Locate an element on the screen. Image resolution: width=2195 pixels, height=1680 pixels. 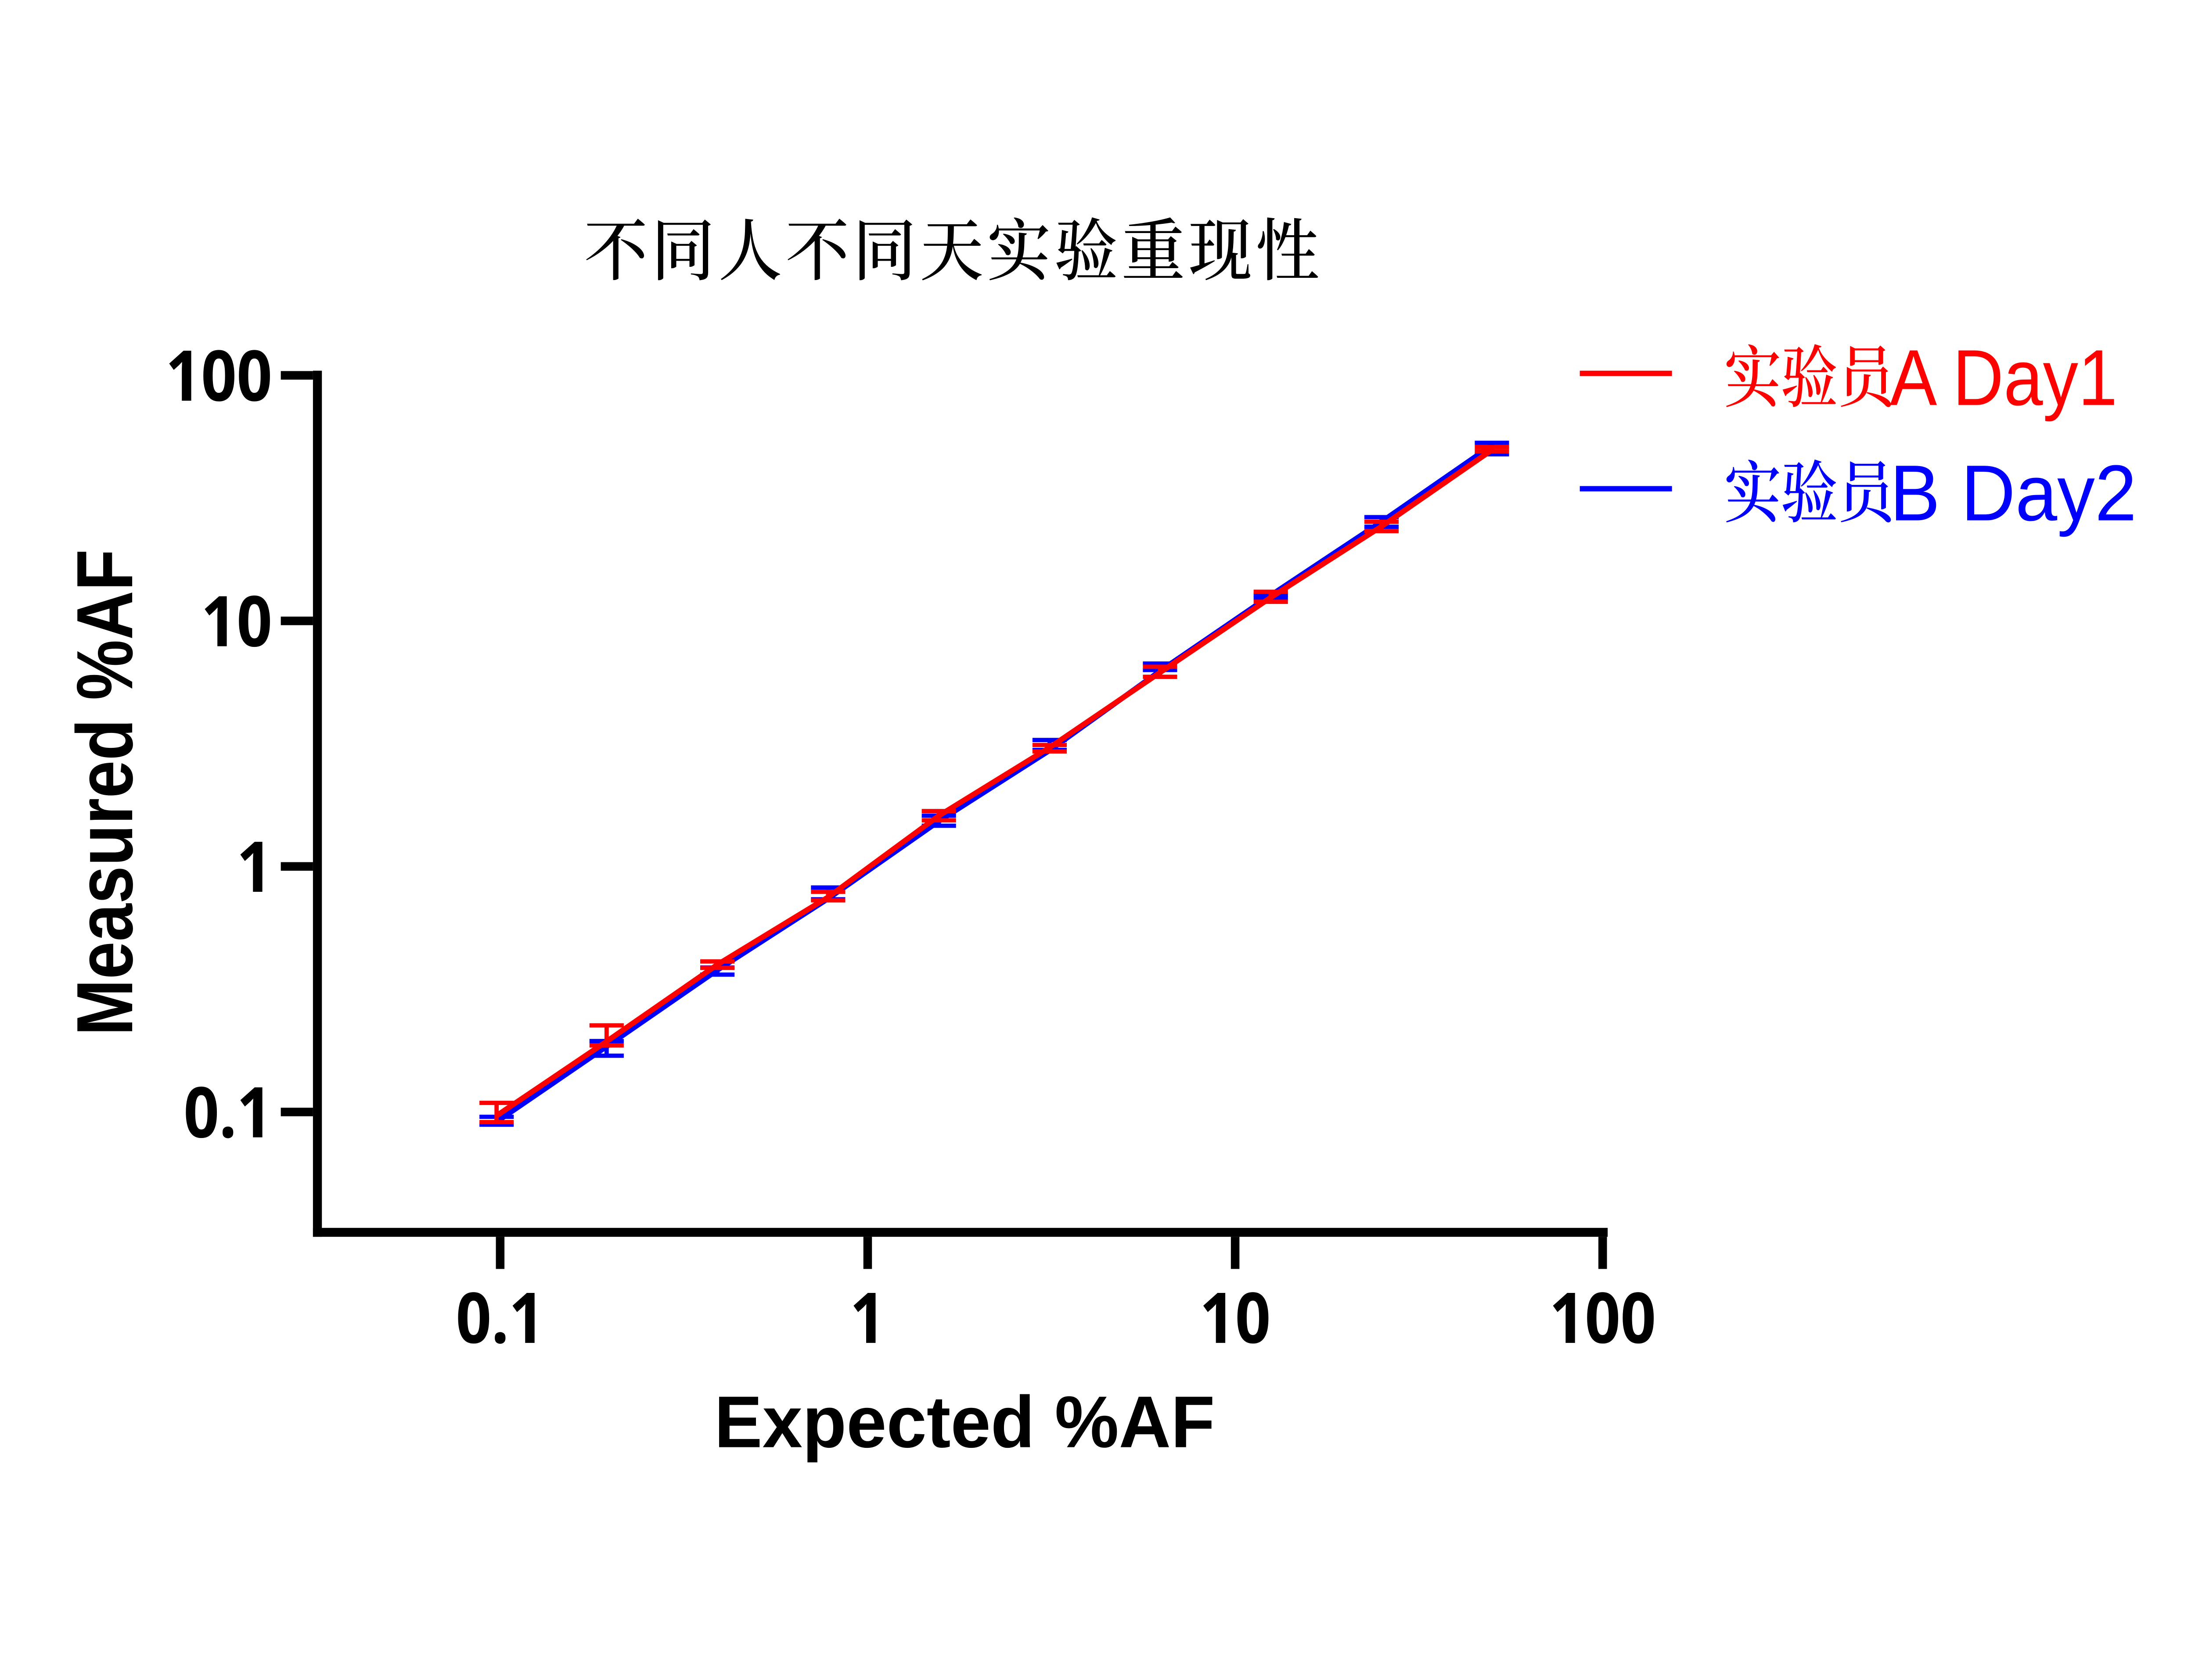
svg-text: Measured %AF is located at coordinates (104, 792).